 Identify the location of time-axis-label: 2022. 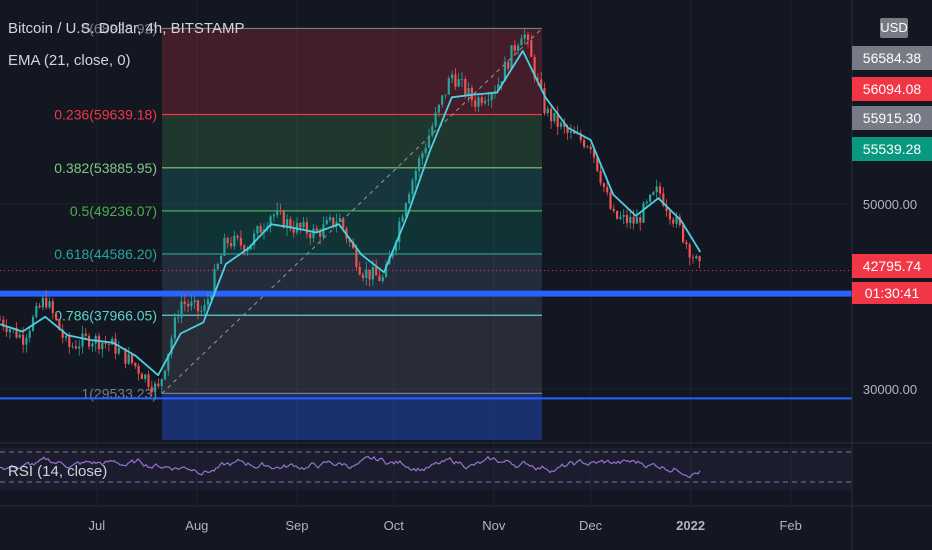
(690, 525).